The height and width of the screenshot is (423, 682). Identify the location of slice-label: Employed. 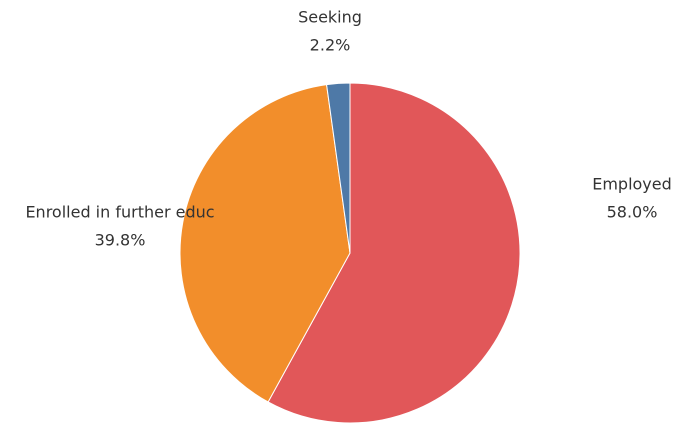
(632, 184).